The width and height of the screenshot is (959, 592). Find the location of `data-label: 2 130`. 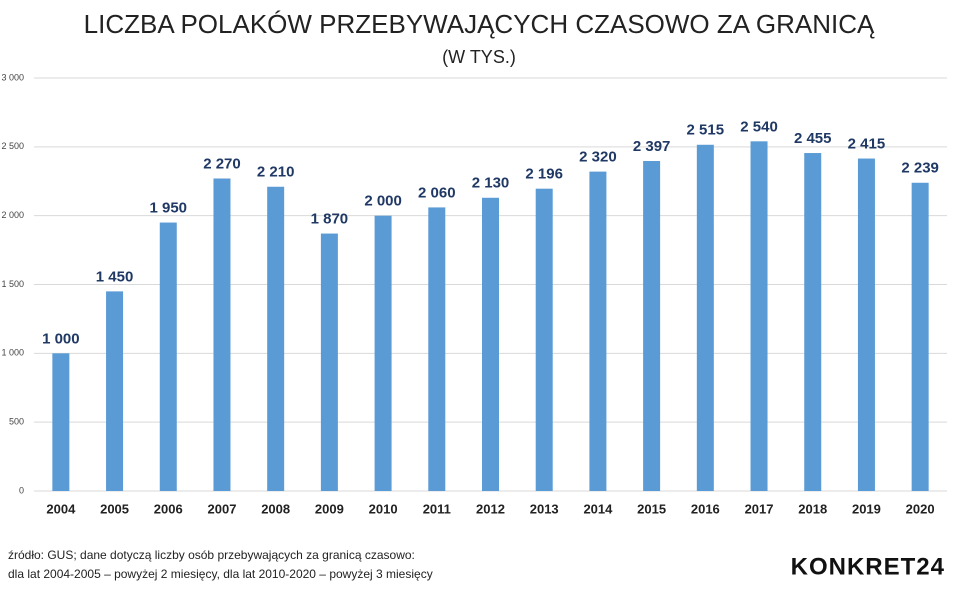

data-label: 2 130 is located at coordinates (491, 183).